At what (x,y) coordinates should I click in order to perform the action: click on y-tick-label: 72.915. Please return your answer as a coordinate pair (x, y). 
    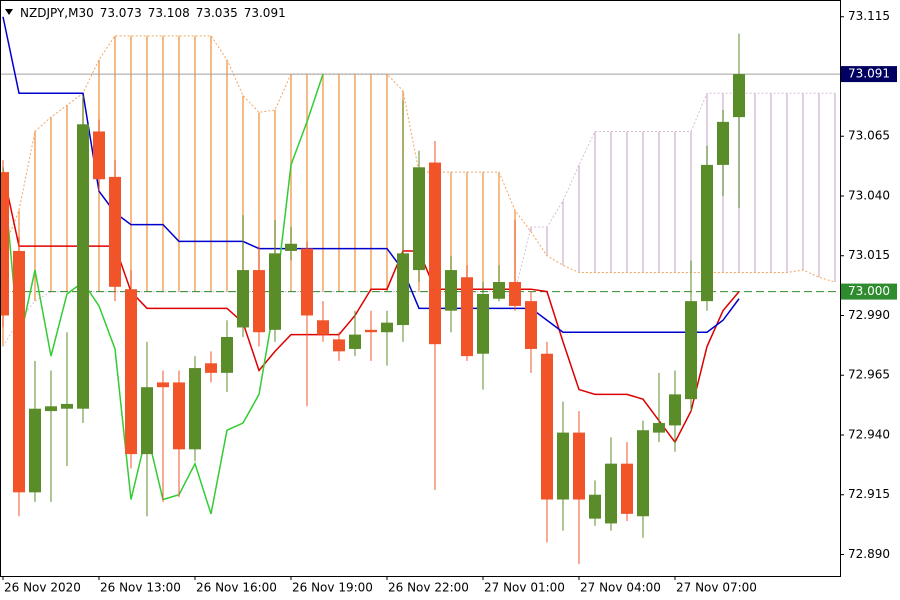
    Looking at the image, I should click on (869, 494).